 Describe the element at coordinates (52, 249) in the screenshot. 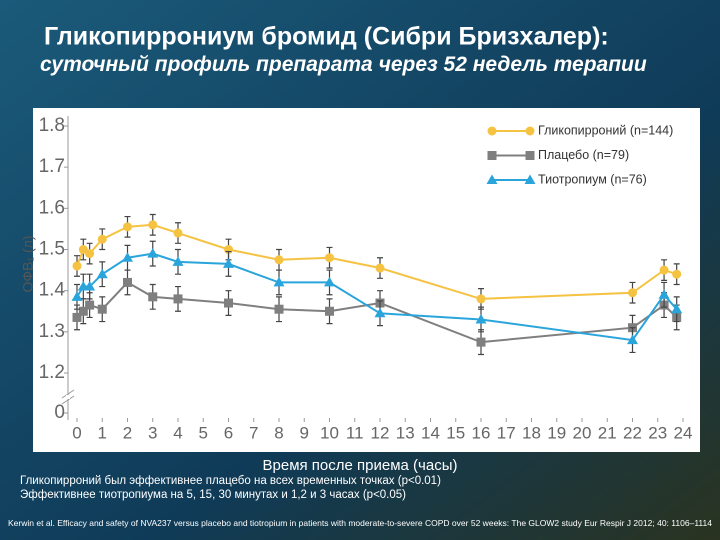

I see `y-tick-label: 1.5` at that location.